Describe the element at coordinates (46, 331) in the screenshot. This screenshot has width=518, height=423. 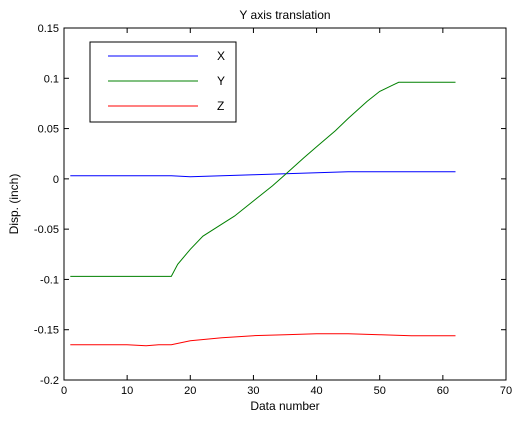
I see `y-tick-label: -0.15` at that location.